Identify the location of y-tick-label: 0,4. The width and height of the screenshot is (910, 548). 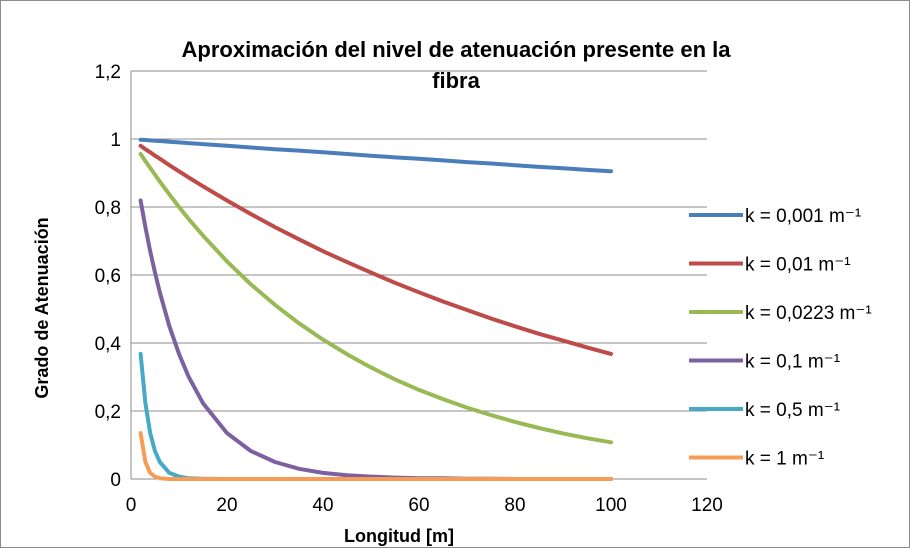
(108, 344).